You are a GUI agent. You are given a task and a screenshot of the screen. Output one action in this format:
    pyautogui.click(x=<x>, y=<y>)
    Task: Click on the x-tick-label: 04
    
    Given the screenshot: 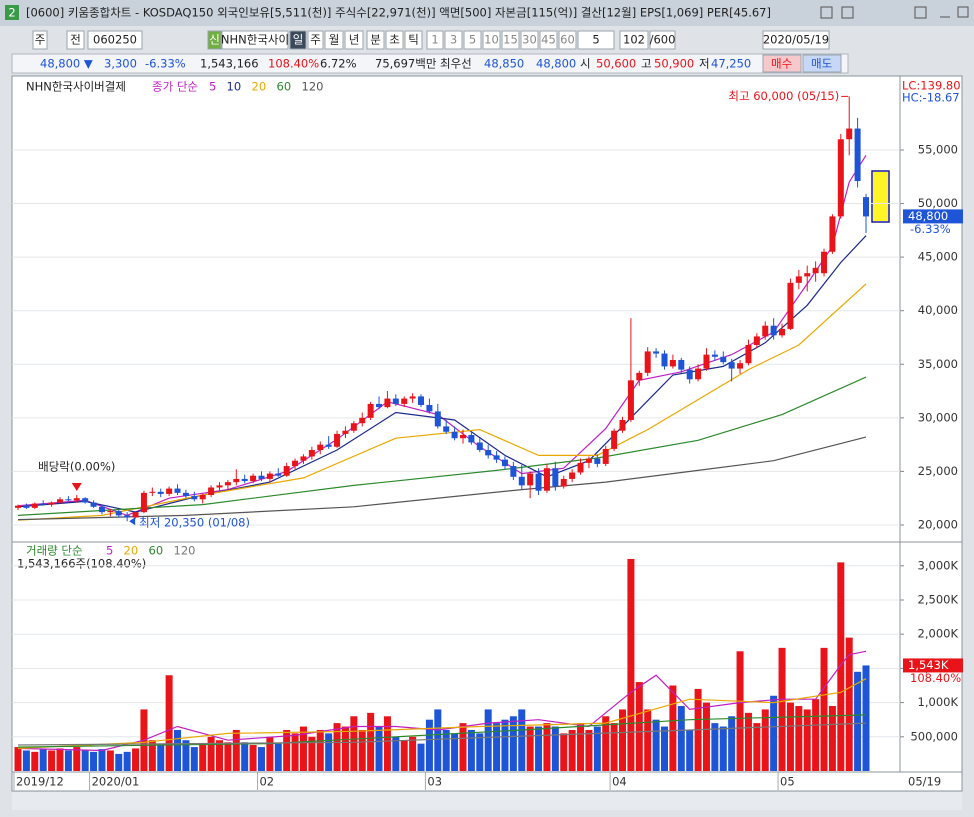 What is the action you would take?
    pyautogui.click(x=619, y=782)
    